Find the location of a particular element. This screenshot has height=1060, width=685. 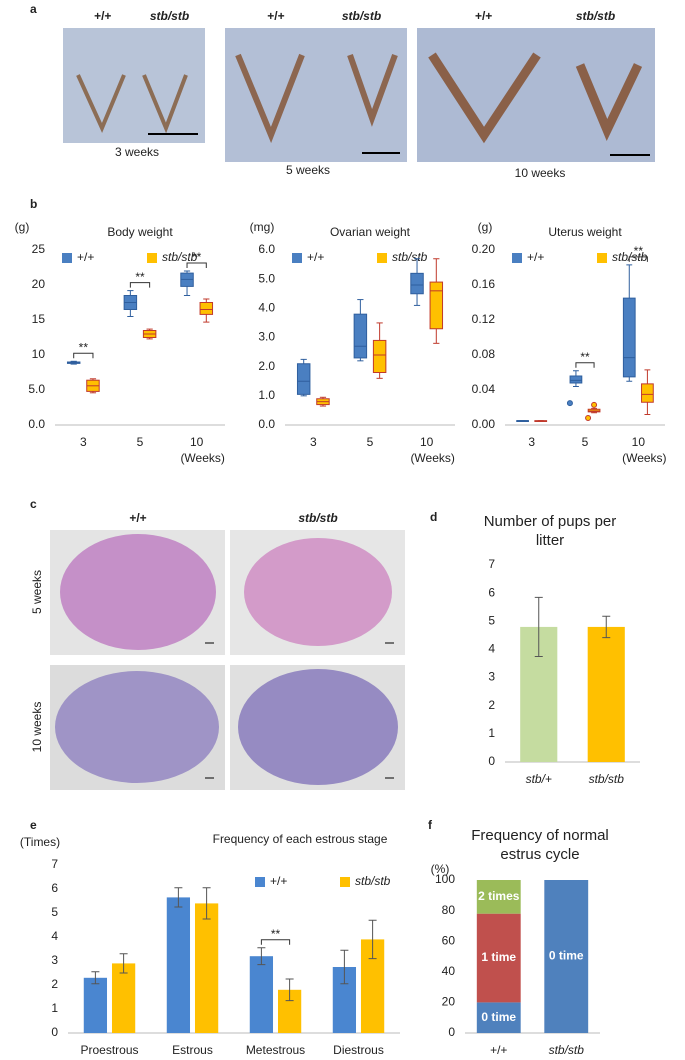

y-tick-label: 0.08 is located at coordinates (484, 354).